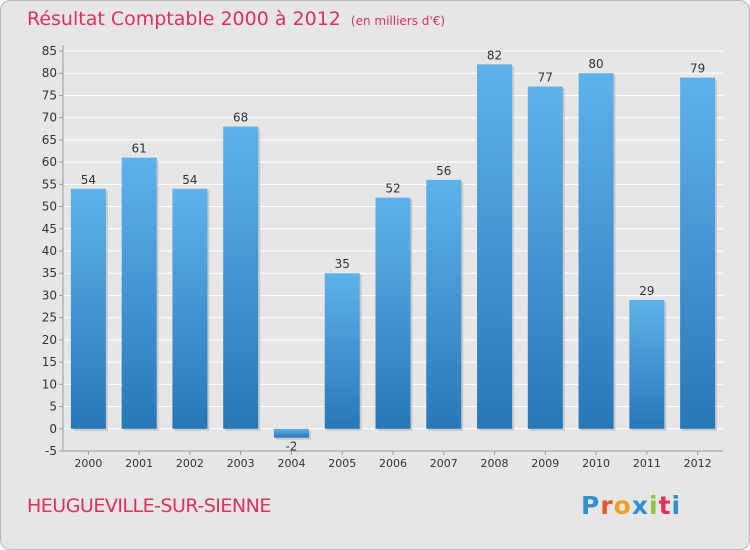  What do you see at coordinates (49, 118) in the screenshot?
I see `y-tick-label: 70` at bounding box center [49, 118].